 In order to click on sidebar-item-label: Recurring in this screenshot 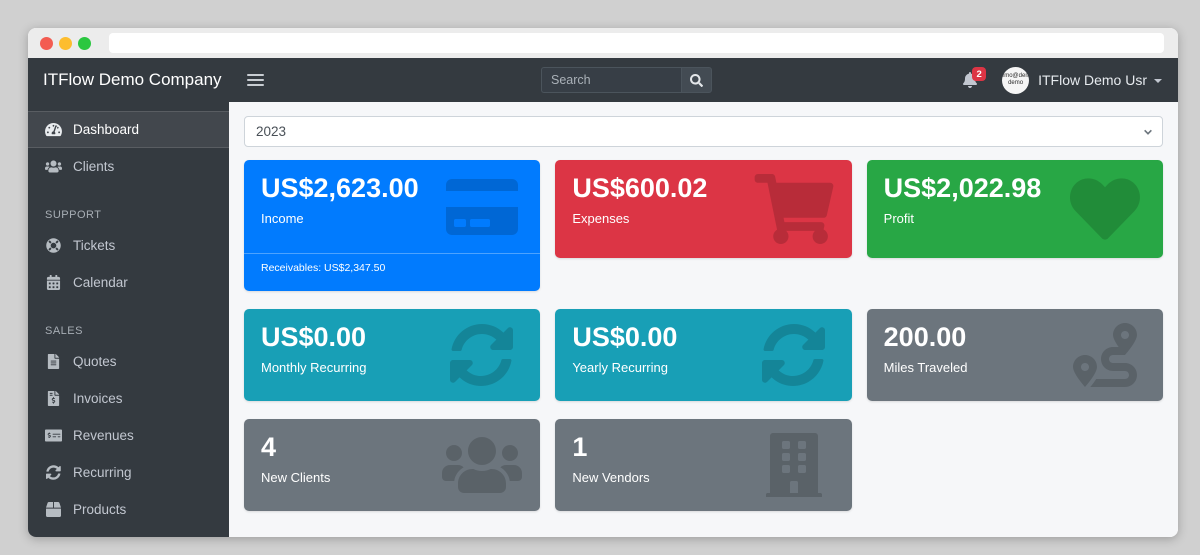, I will do `click(102, 472)`.